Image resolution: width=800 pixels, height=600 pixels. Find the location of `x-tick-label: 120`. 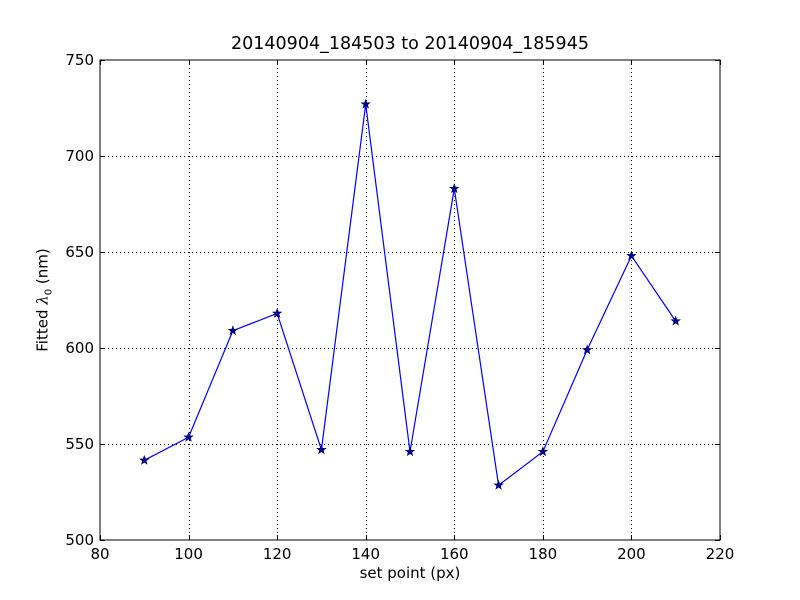

x-tick-label: 120 is located at coordinates (277, 554).